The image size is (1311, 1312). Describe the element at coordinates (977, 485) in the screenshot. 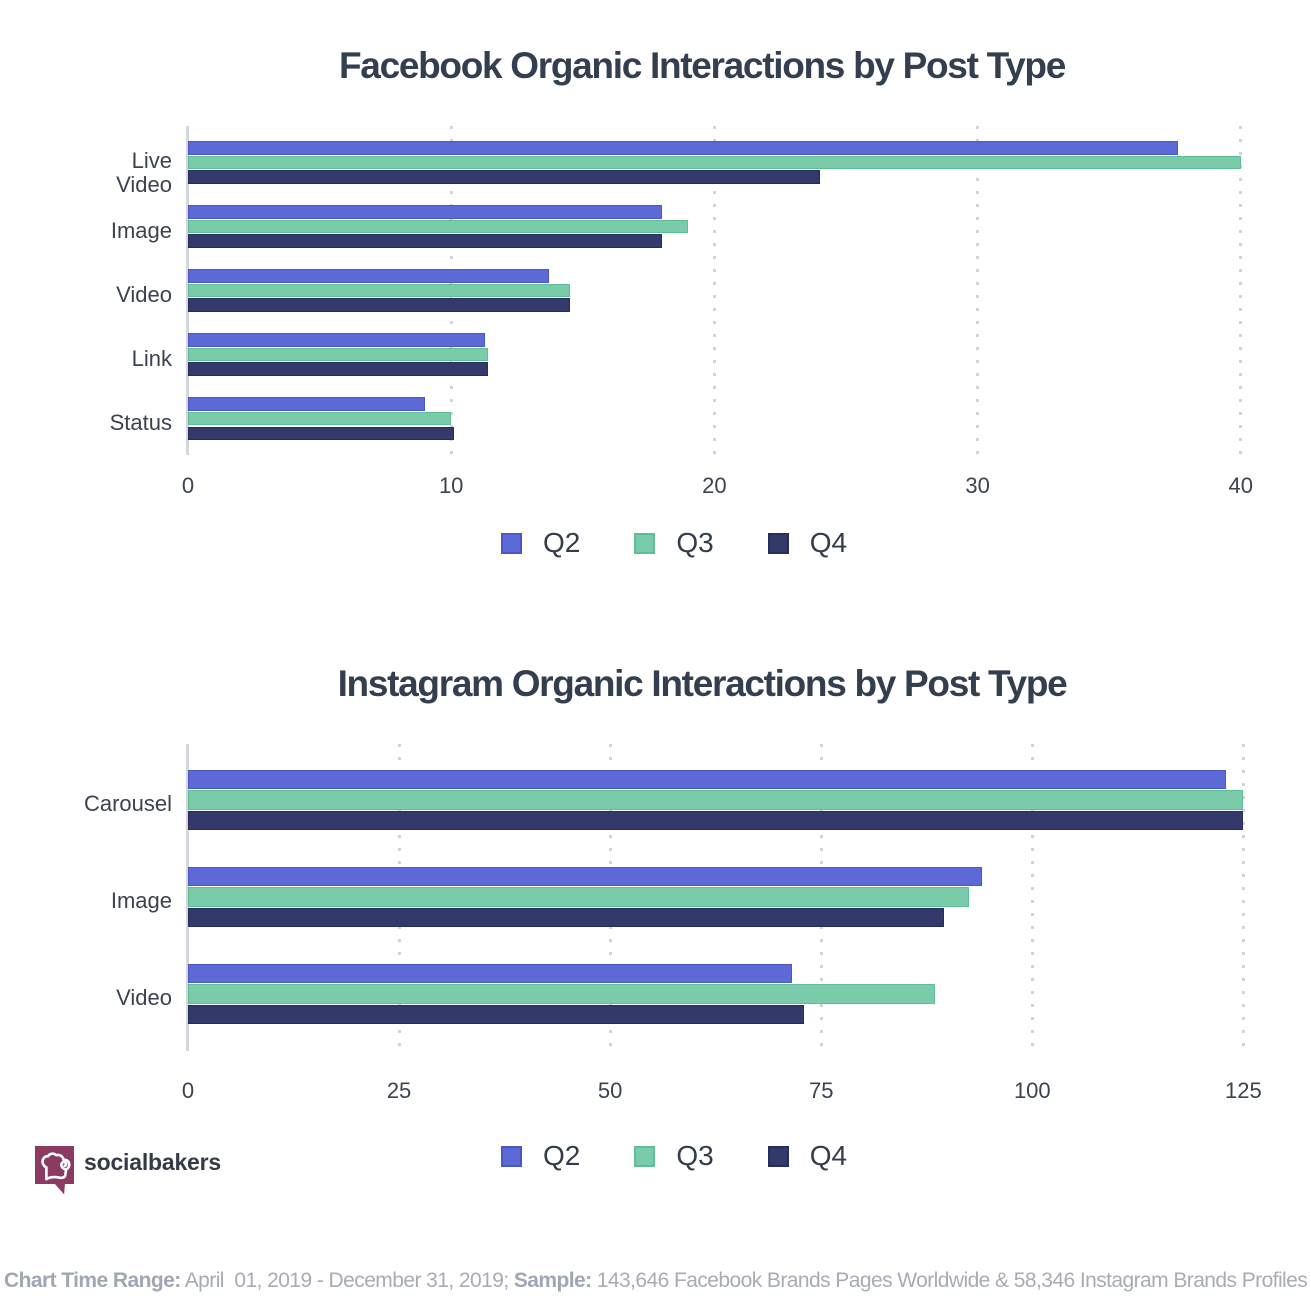

I see `x-tick-label: 30` at that location.